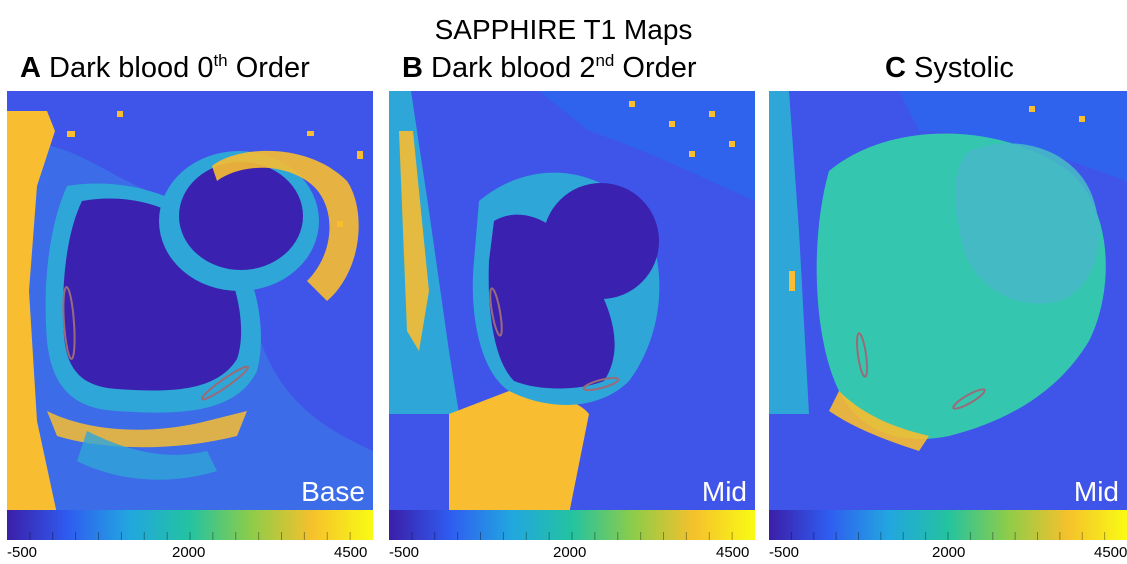  Describe the element at coordinates (189, 552) in the screenshot. I see `panel-a-tick-mid: 2000` at that location.